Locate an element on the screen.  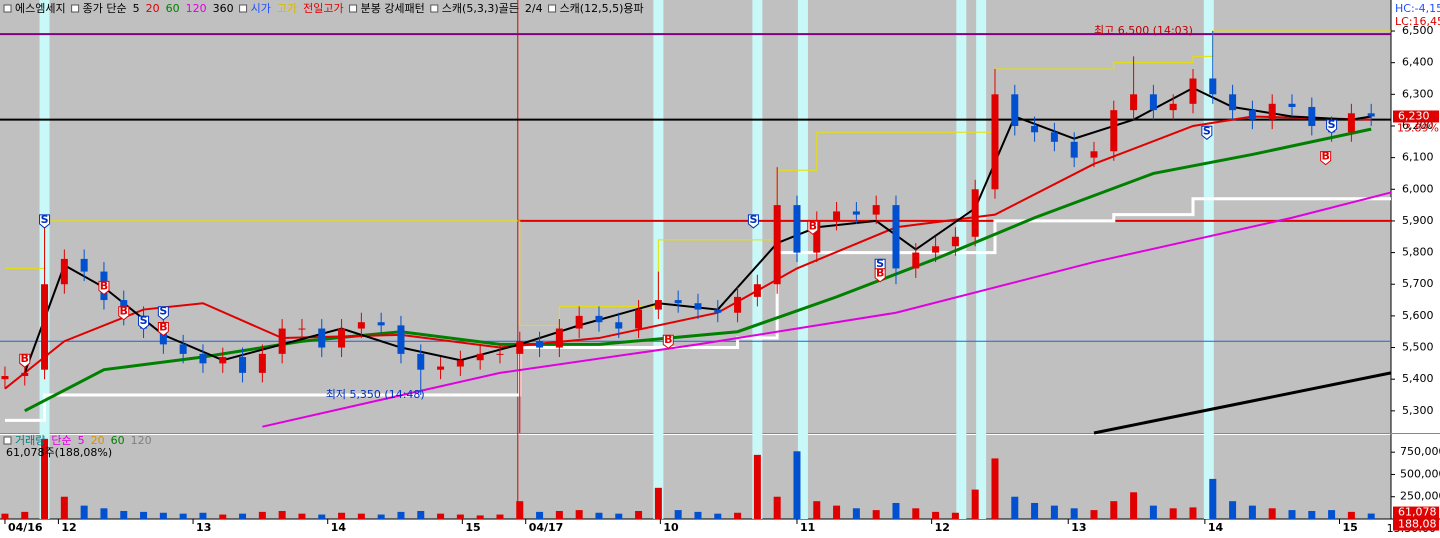
y-tick-label: 250,000 is located at coordinates (1420, 496).